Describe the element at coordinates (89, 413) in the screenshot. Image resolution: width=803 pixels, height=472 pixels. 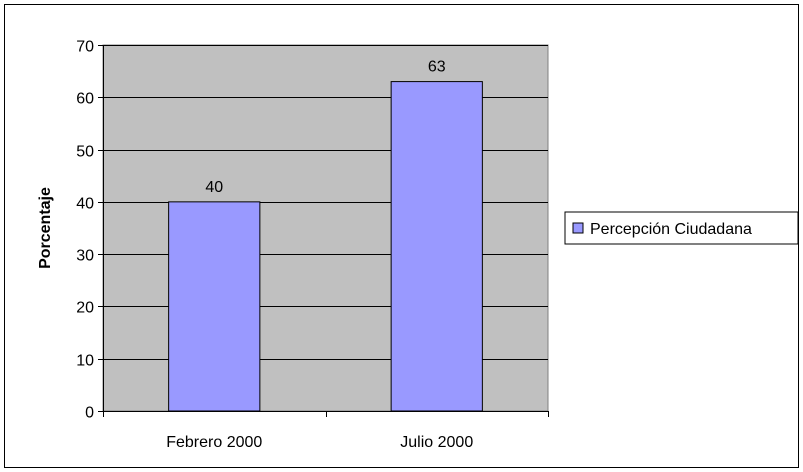
I see `y-tick-label: 0` at that location.